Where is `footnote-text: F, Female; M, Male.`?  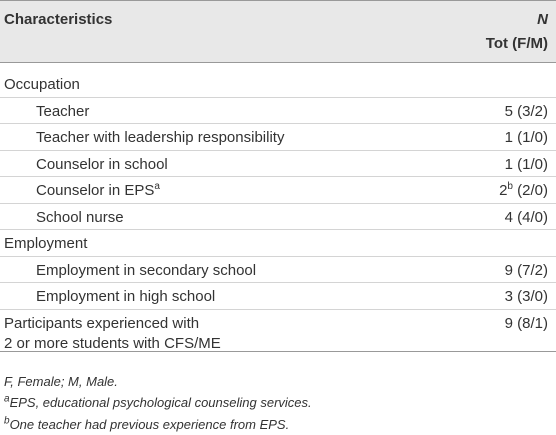 footnote-text: F, Female; M, Male. is located at coordinates (61, 381).